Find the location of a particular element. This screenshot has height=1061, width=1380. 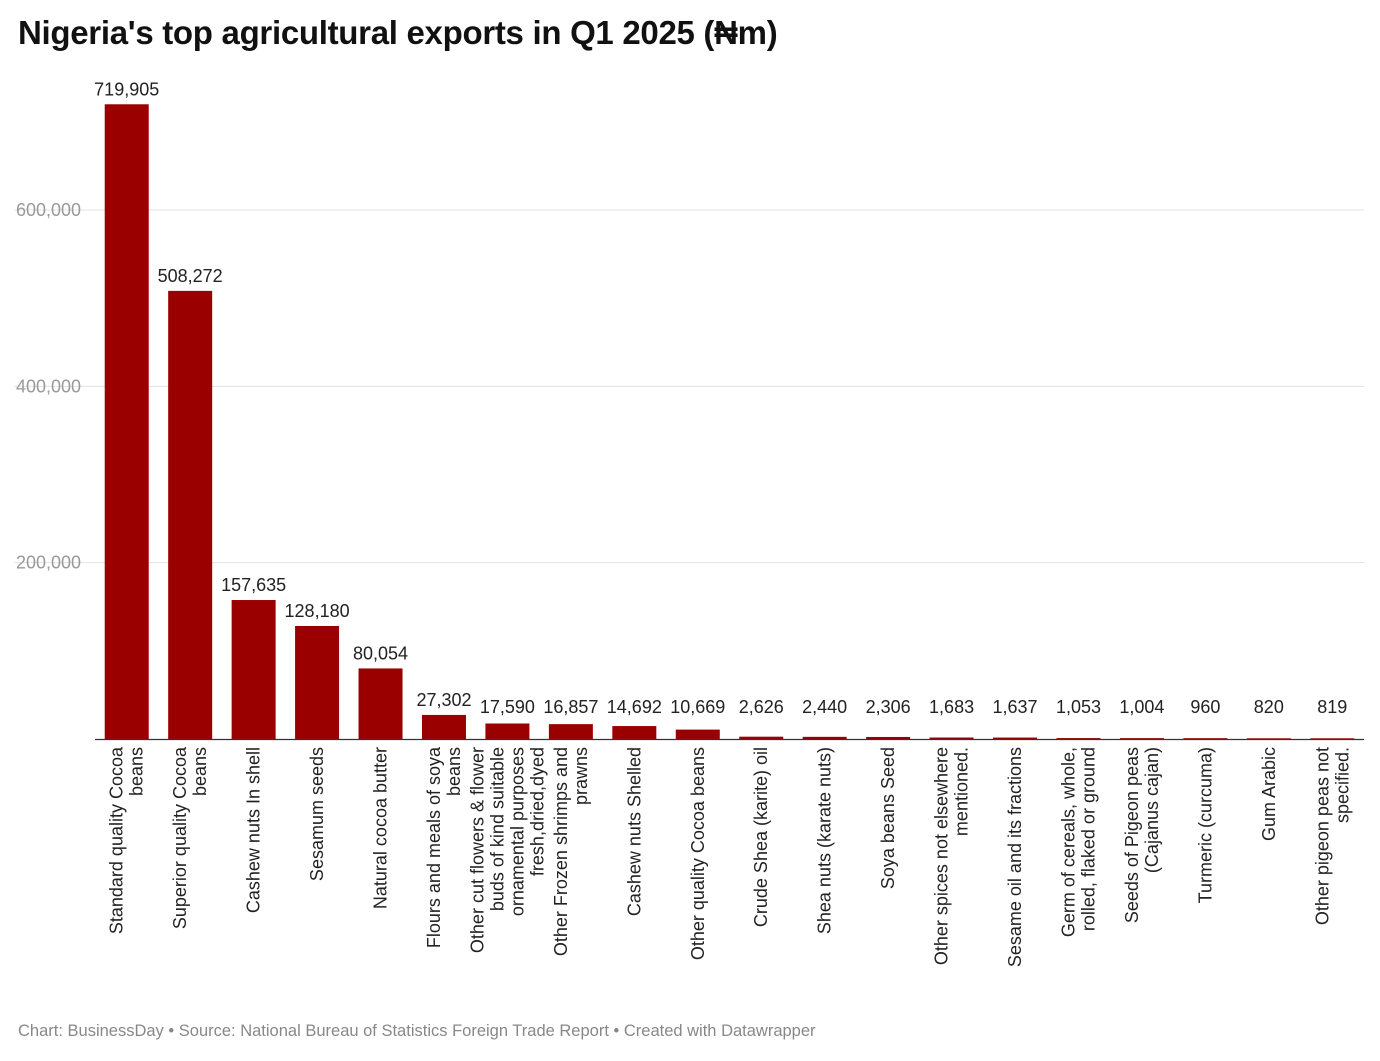

category-label-line: Other quality Cocoa beans is located at coordinates (698, 853).